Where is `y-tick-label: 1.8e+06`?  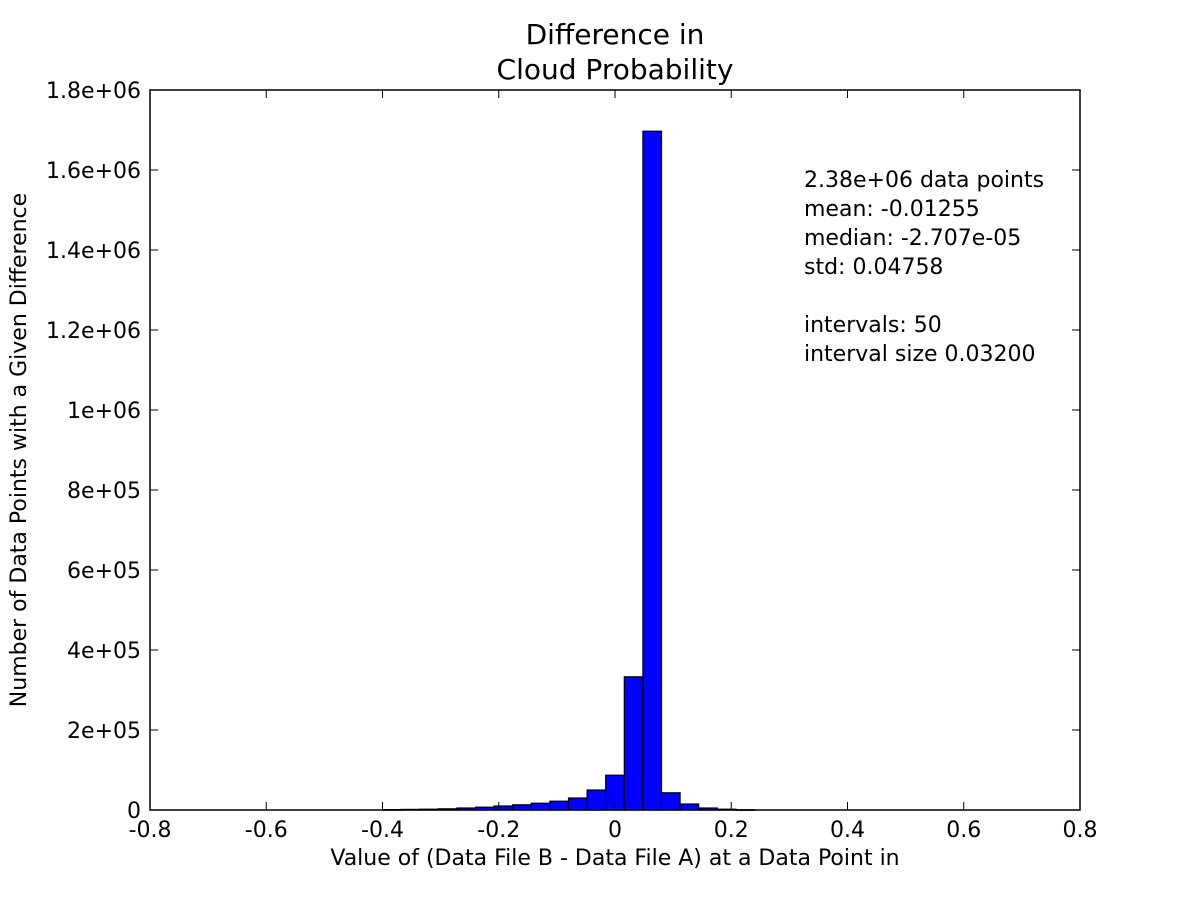 y-tick-label: 1.8e+06 is located at coordinates (93, 91).